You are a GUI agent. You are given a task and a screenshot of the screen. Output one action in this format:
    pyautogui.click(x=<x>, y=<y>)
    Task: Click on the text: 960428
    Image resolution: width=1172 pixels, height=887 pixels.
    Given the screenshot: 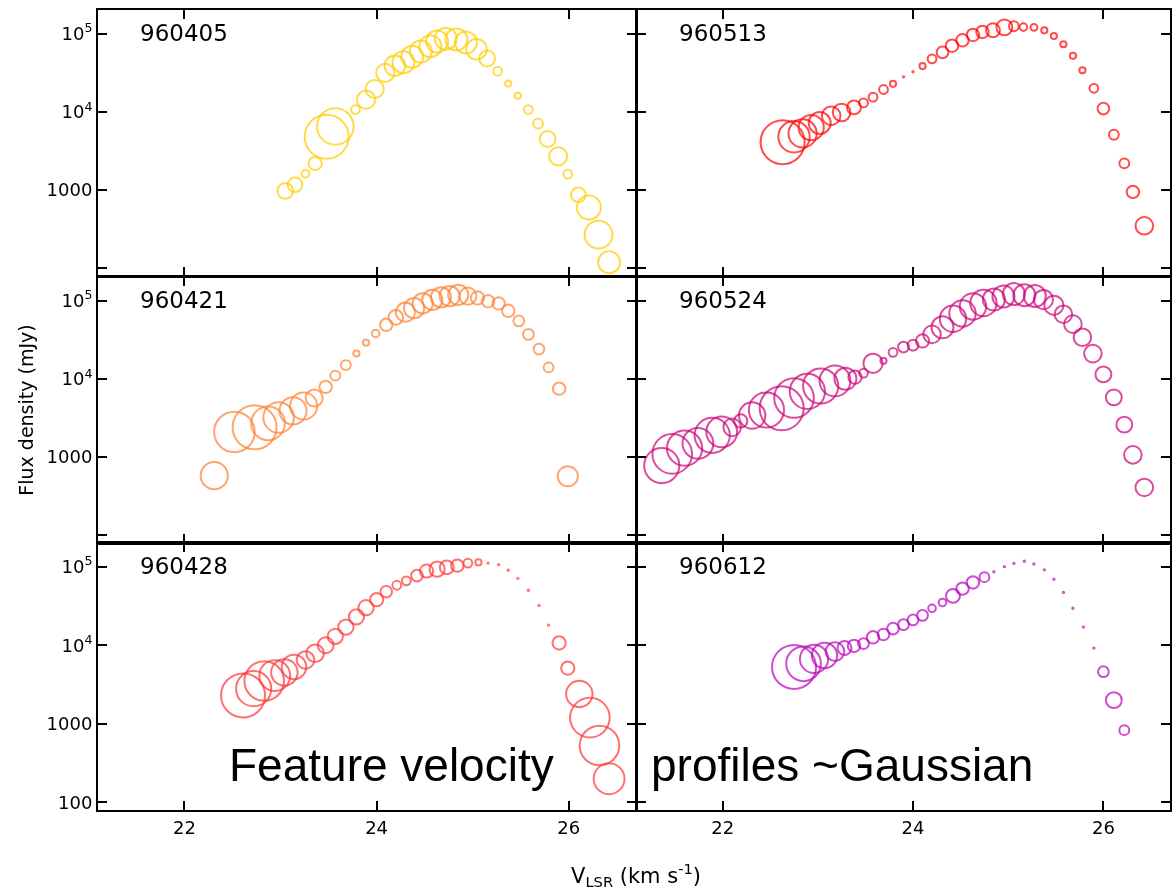 What is the action you would take?
    pyautogui.click(x=184, y=566)
    